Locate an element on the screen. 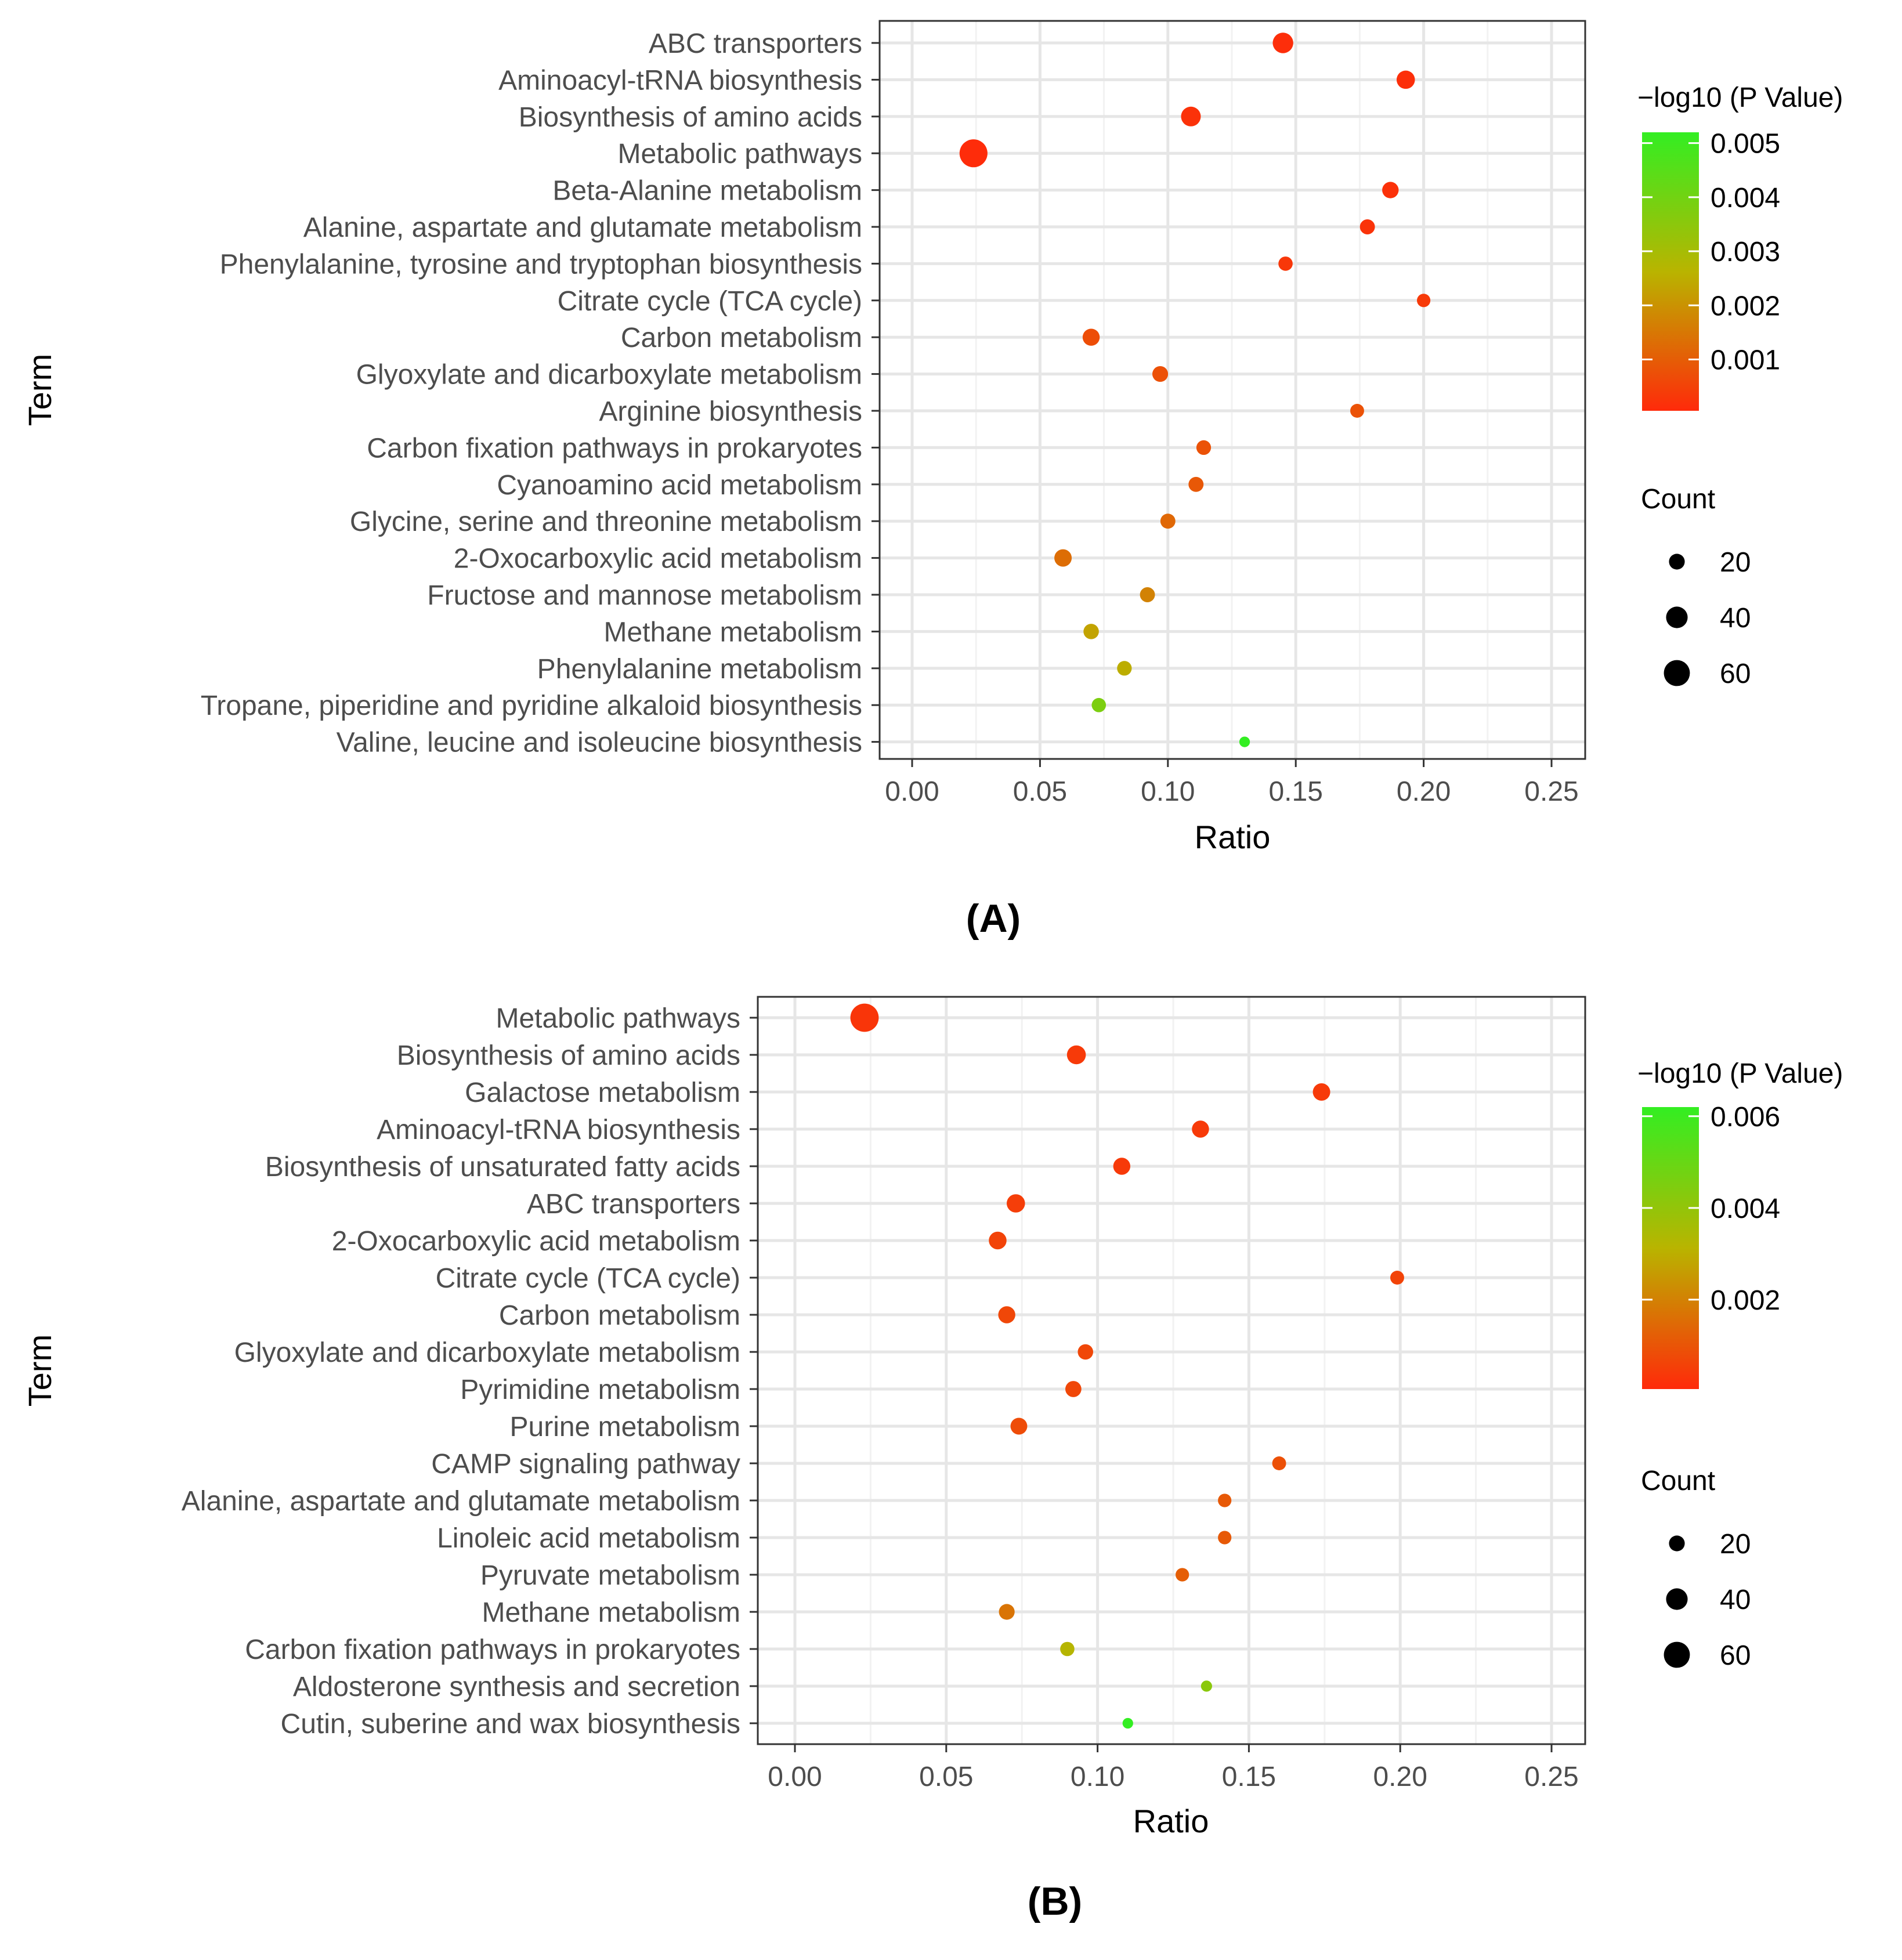 The height and width of the screenshot is (1960, 1902). term-label: Aldosterone synthesis and secretion is located at coordinates (516, 1687).